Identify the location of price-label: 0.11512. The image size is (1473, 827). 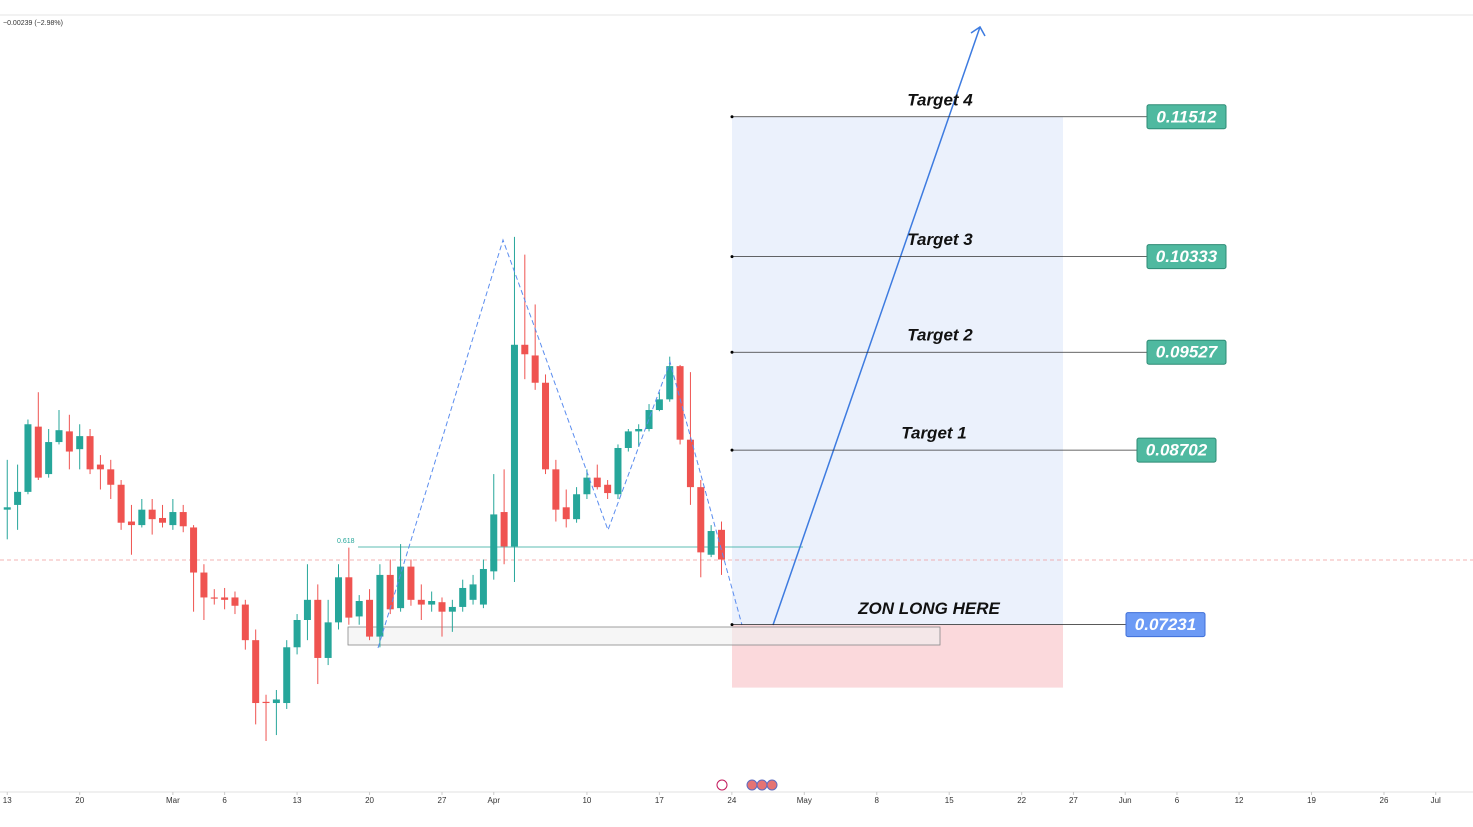
(1186, 116).